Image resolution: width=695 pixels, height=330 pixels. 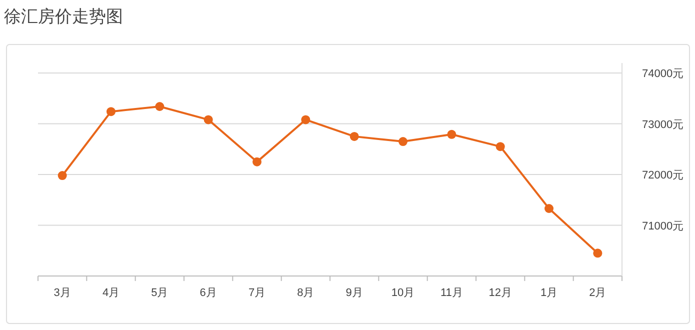 What do you see at coordinates (111, 293) in the screenshot?
I see `x-tick-label: 4月` at bounding box center [111, 293].